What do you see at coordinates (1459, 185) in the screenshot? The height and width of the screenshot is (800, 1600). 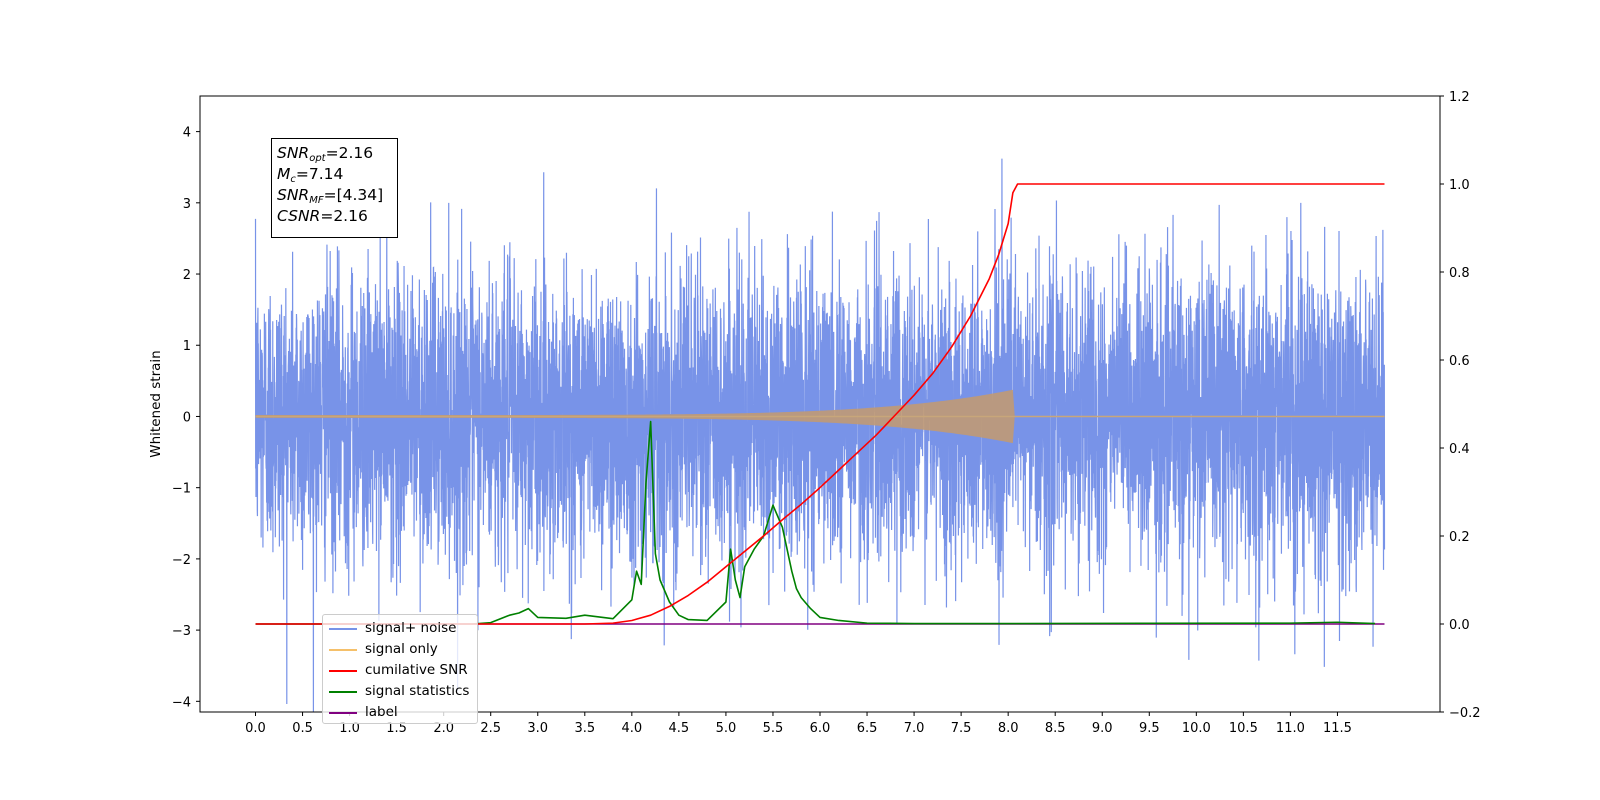 I see `y-right-tick-label: 1.0` at bounding box center [1459, 185].